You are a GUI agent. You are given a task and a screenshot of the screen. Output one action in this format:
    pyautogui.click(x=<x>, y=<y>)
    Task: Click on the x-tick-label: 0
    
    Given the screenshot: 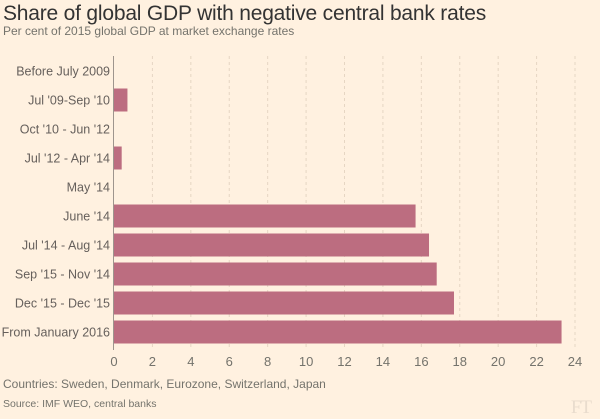 What is the action you would take?
    pyautogui.click(x=113, y=361)
    